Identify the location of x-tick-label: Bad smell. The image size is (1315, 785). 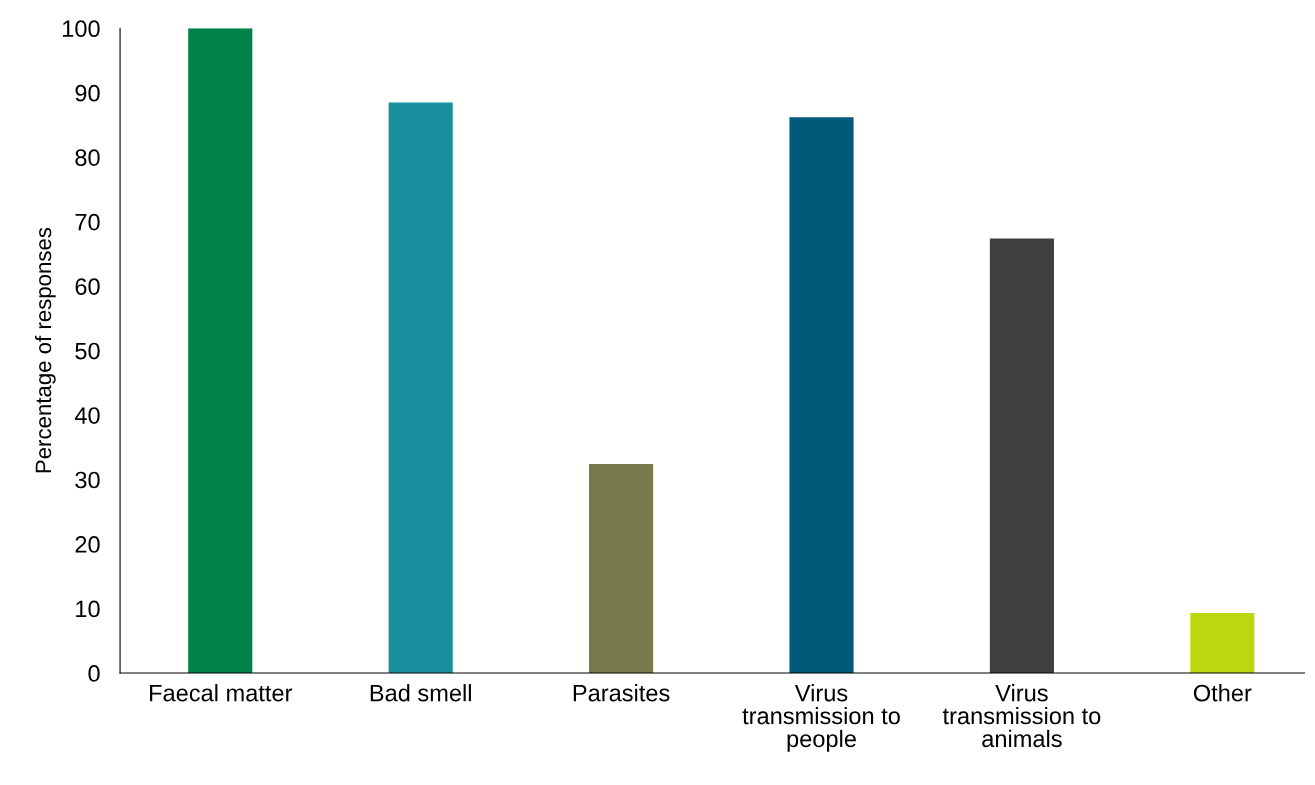
(420, 693).